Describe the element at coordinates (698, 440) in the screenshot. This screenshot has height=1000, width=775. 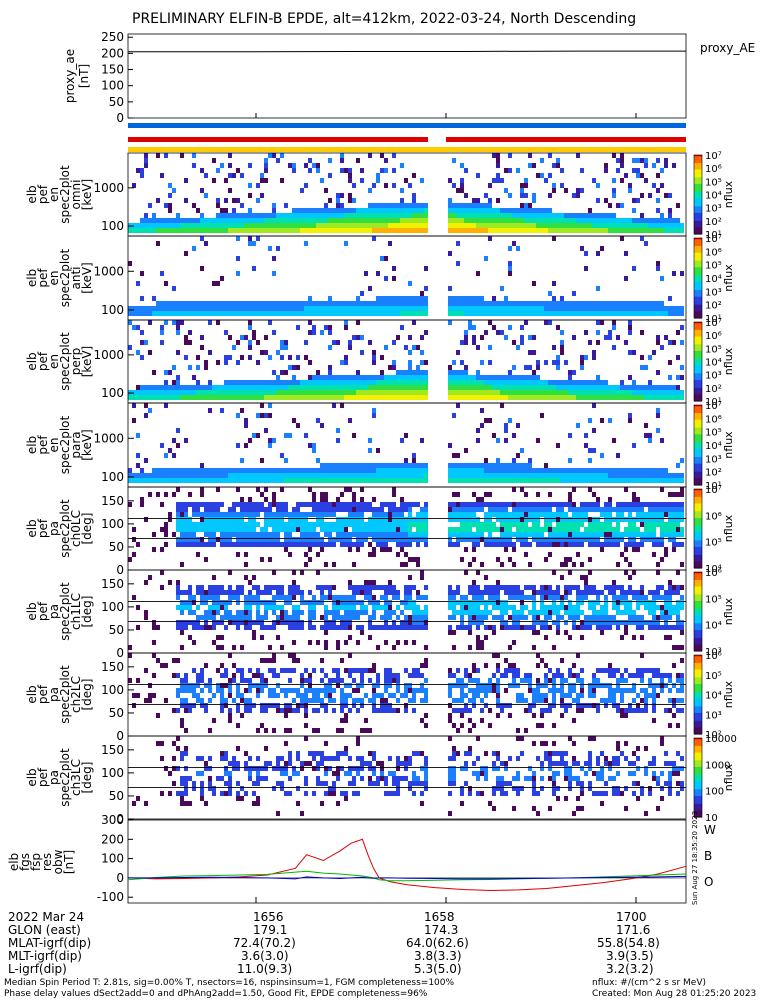
I see `panel-4-colorbar-cell` at that location.